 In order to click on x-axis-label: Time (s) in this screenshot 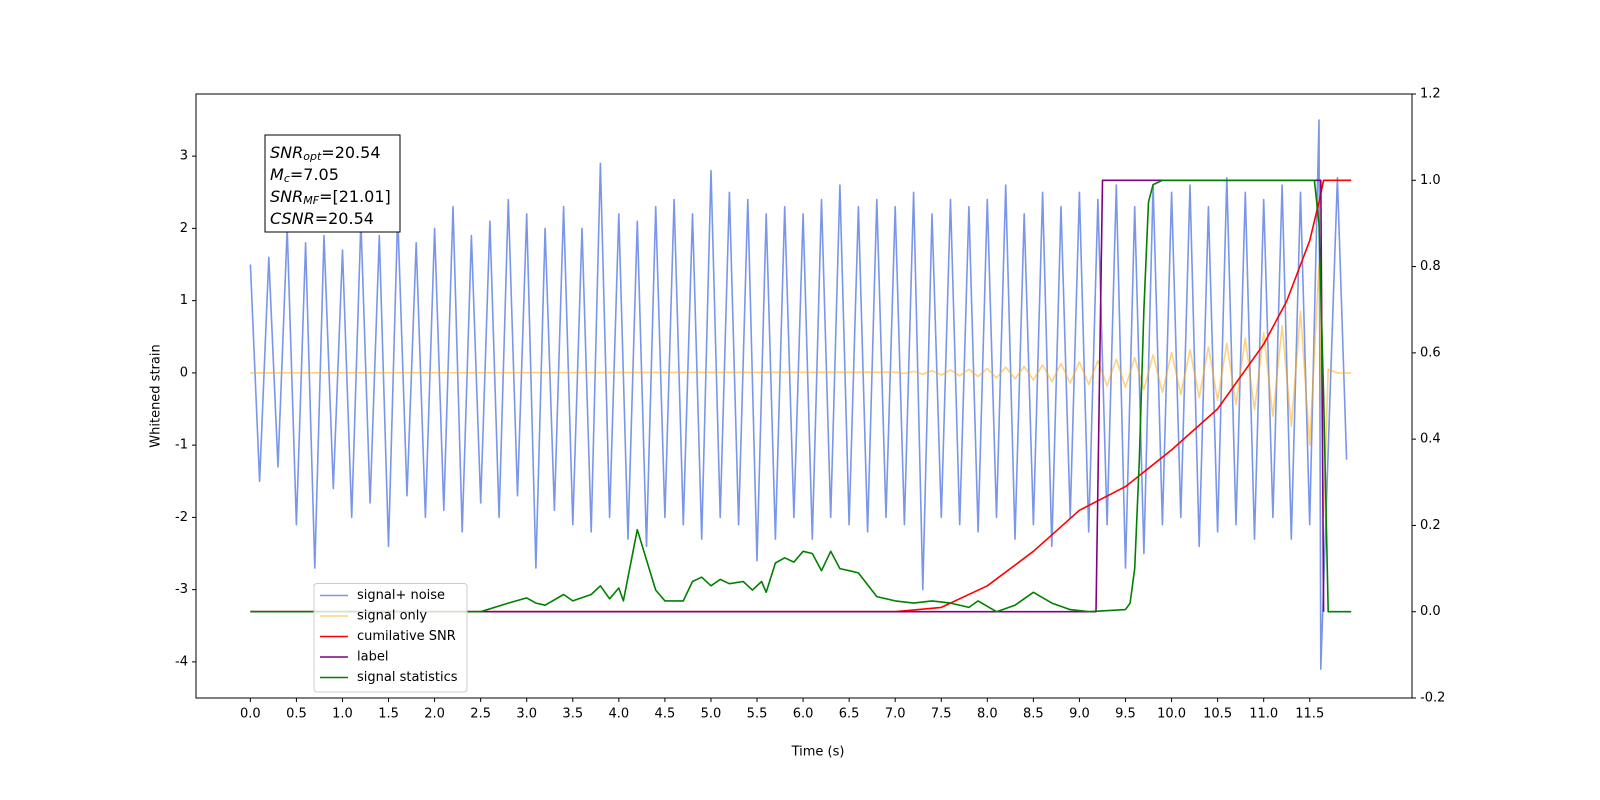, I will do `click(818, 752)`.